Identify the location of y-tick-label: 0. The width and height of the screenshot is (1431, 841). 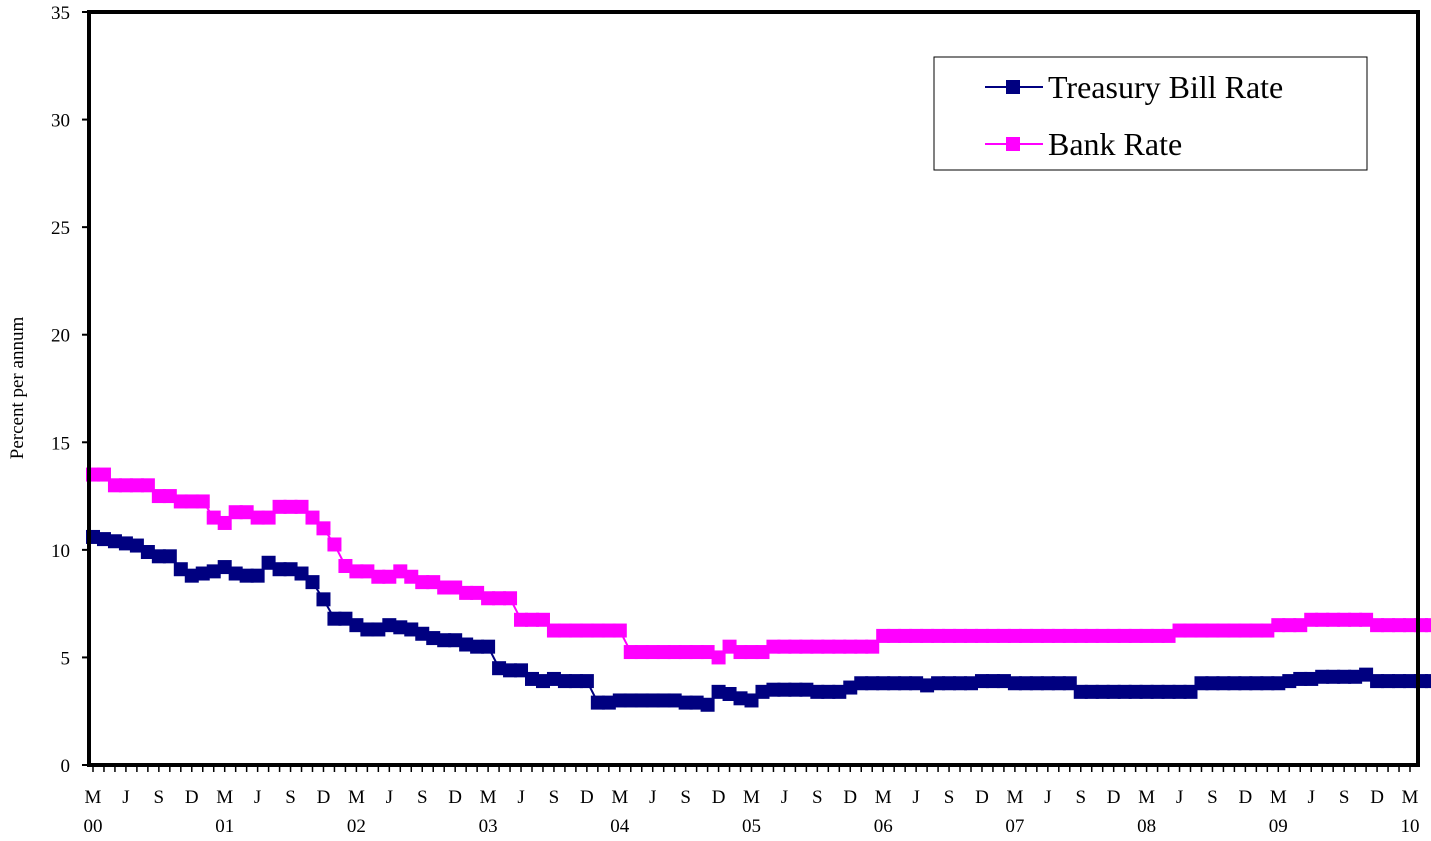
(66, 766).